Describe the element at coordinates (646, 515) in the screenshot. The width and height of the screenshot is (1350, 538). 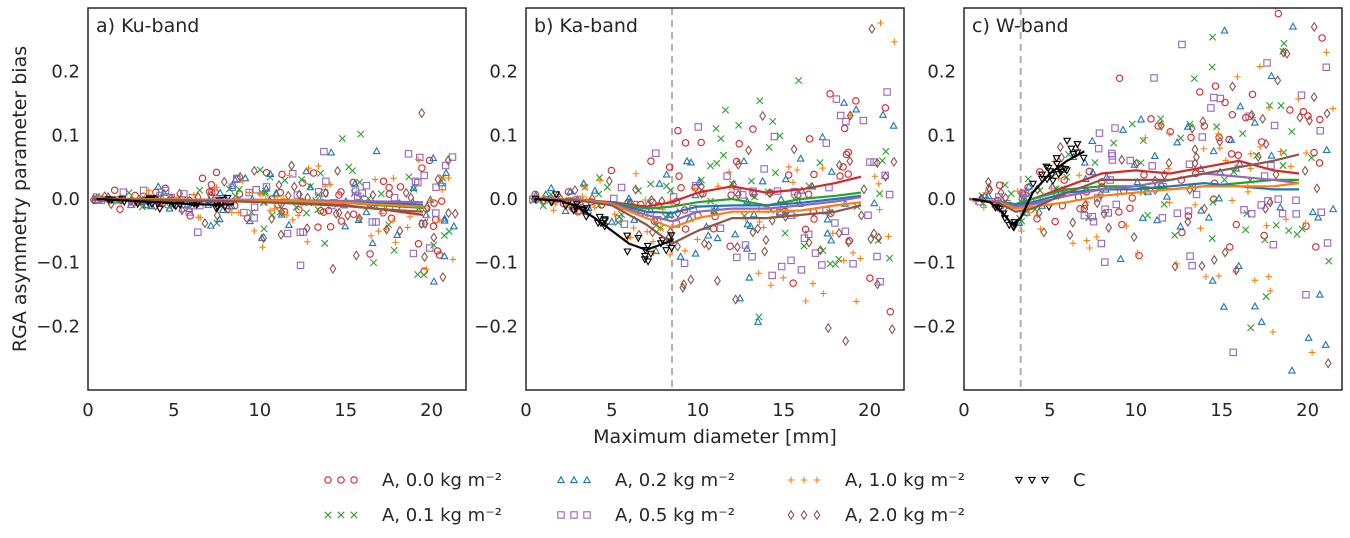
I see `legend-item-3: A, 0.5 kg m⁻²` at that location.